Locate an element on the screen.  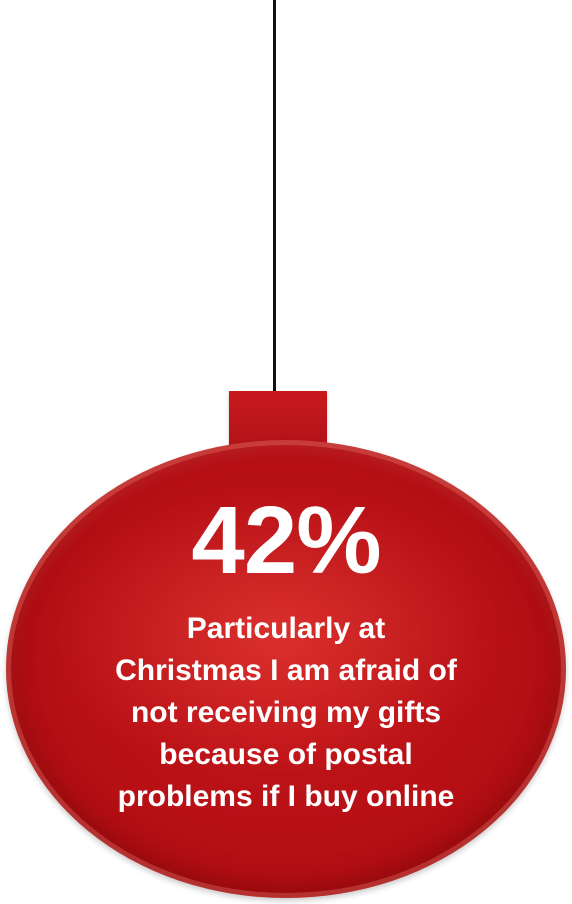
caption-line: not receiving my gifts is located at coordinates (286, 712).